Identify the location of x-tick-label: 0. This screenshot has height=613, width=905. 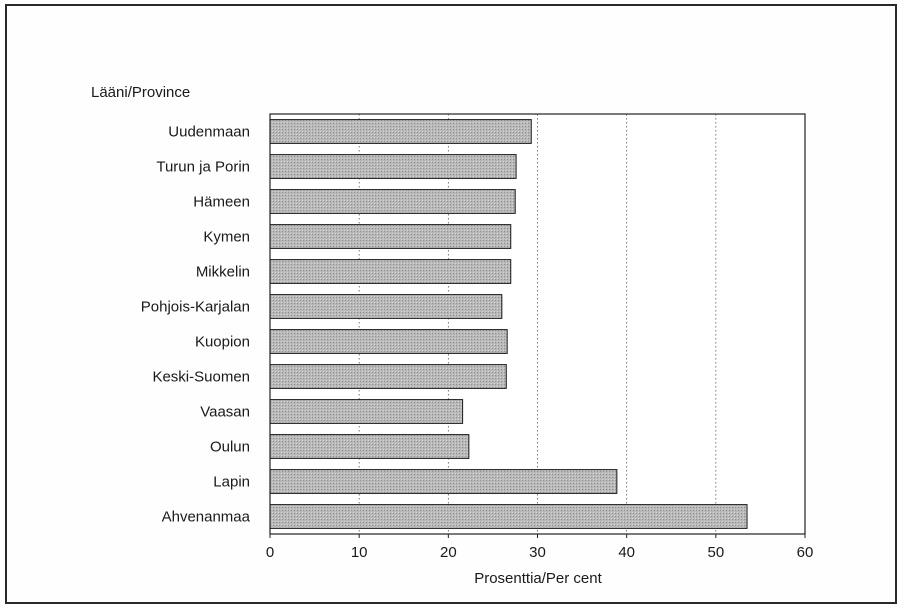
(270, 552).